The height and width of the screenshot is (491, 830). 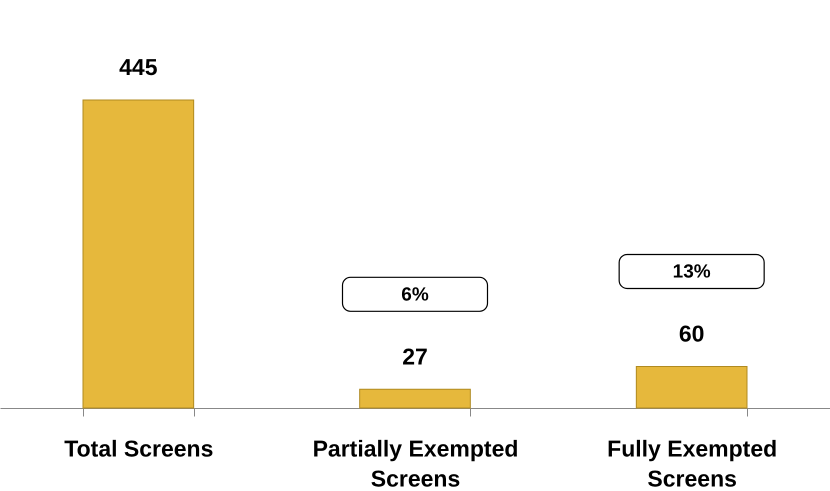 I want to click on x-tick-label: Partially Exempted Screens, so click(x=415, y=463).